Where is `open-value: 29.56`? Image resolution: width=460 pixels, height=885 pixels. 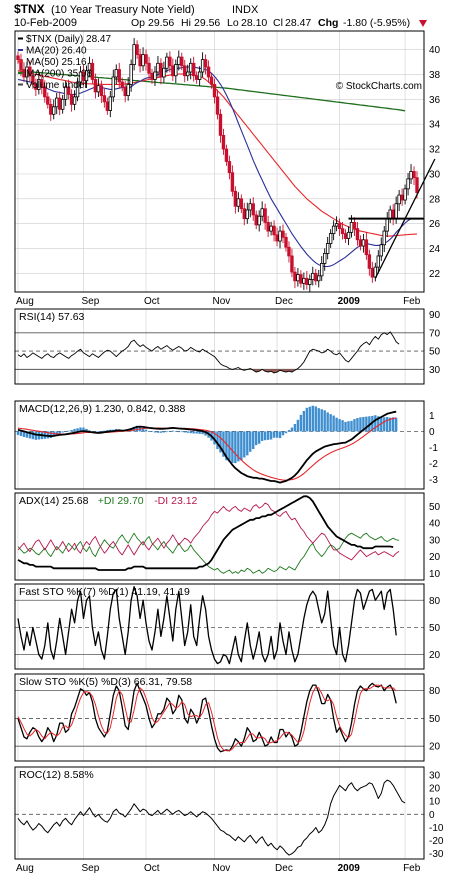
open-value: 29.56 is located at coordinates (161, 23).